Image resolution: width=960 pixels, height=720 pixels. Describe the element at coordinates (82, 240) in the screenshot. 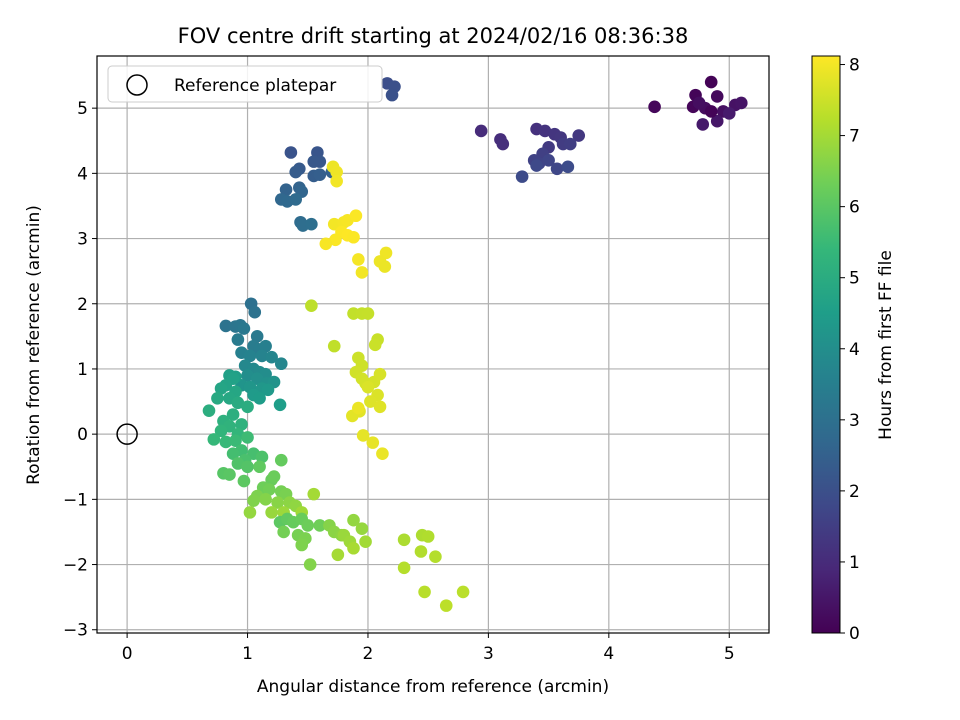

I see `y-tick-label: 3` at that location.